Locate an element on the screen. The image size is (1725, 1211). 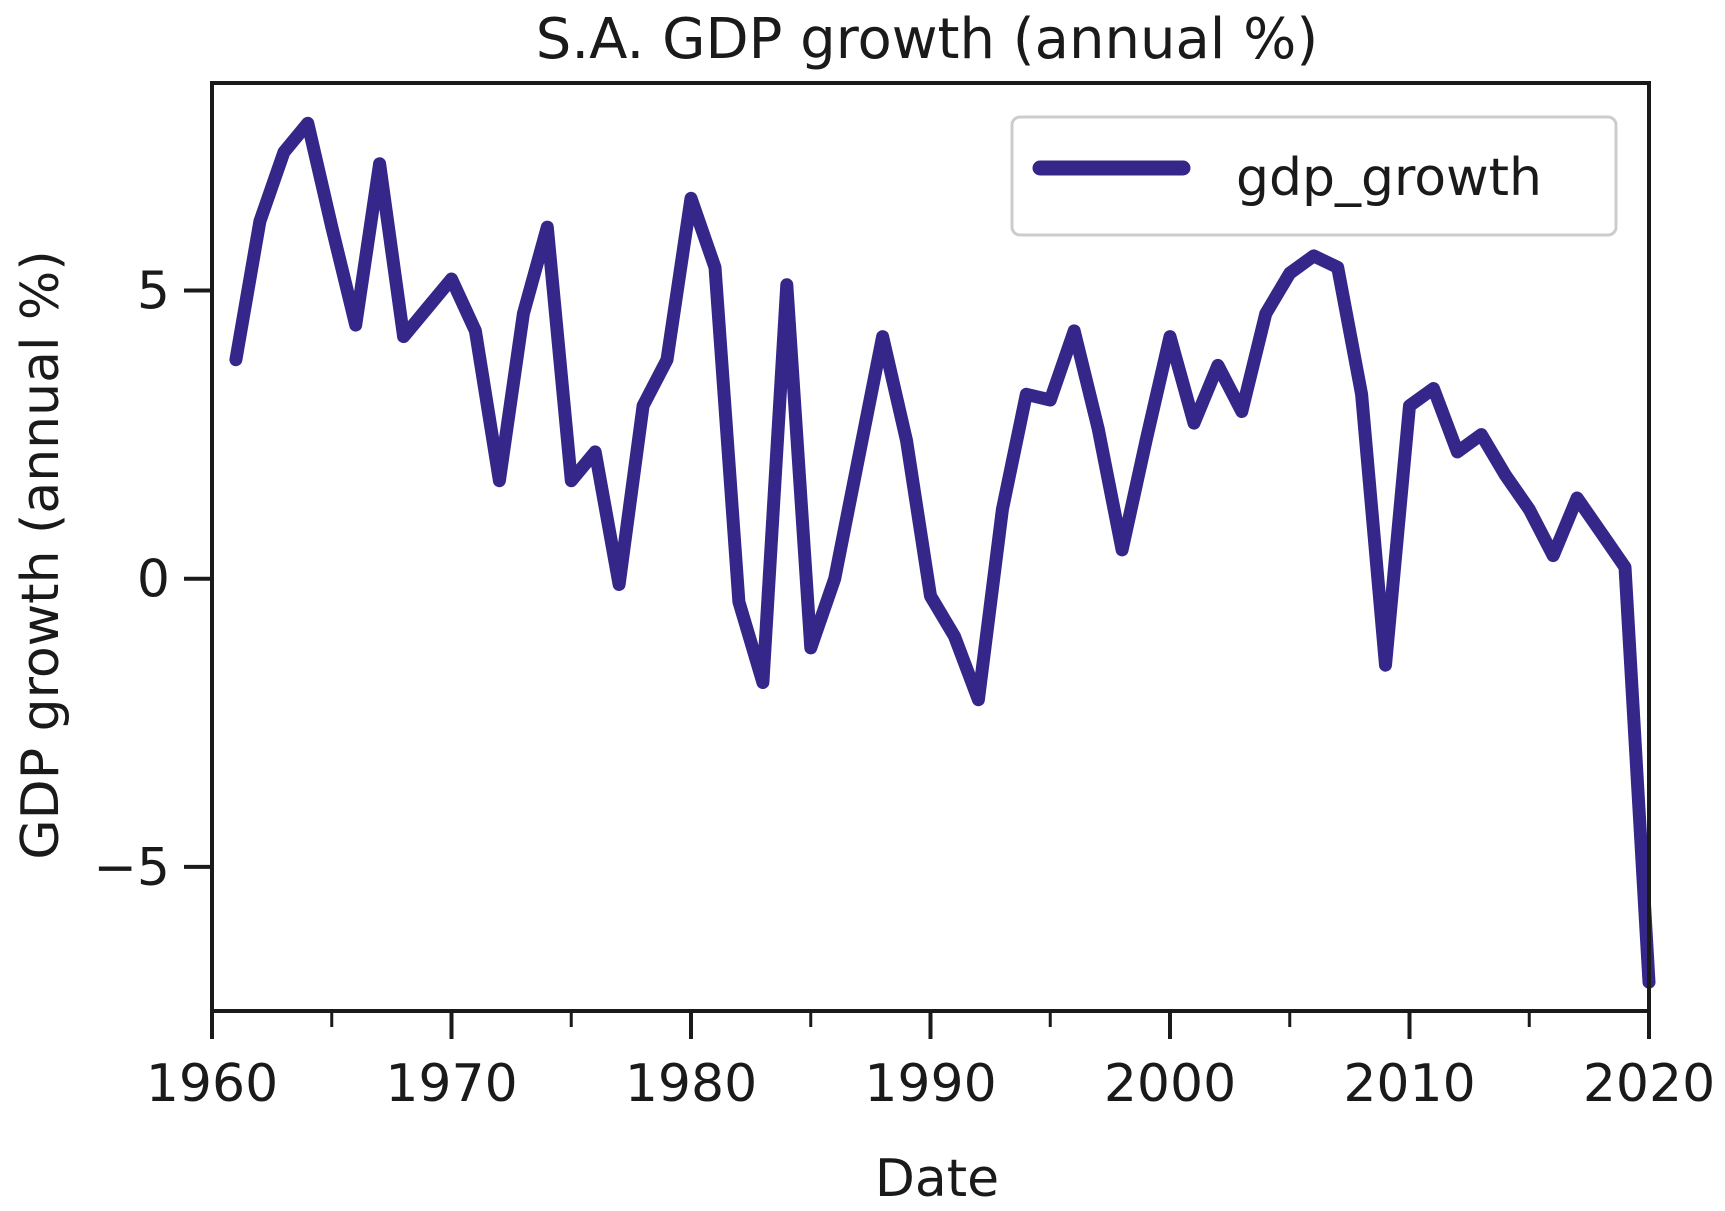
y-axis-label: GDP growth (annual %) is located at coordinates (41, 554).